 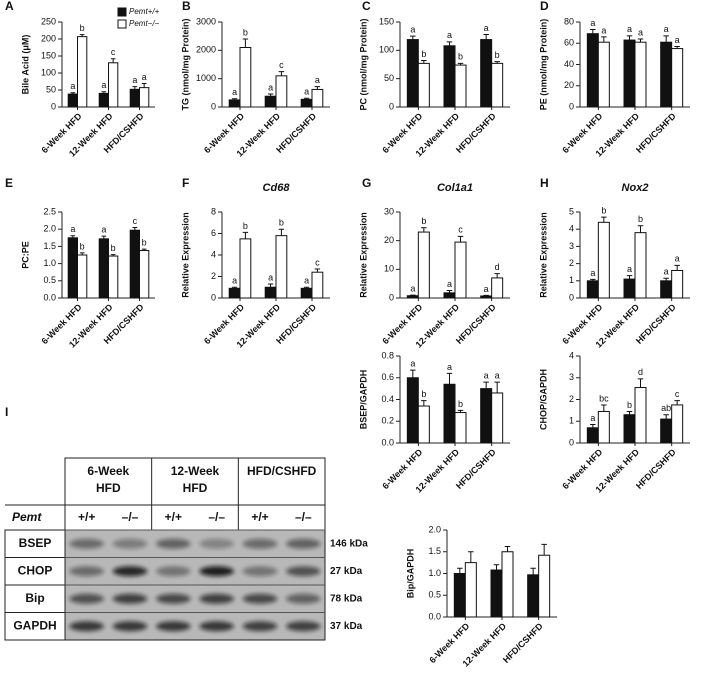 What do you see at coordinates (569, 43) in the screenshot?
I see `y-tick-label: 60` at bounding box center [569, 43].